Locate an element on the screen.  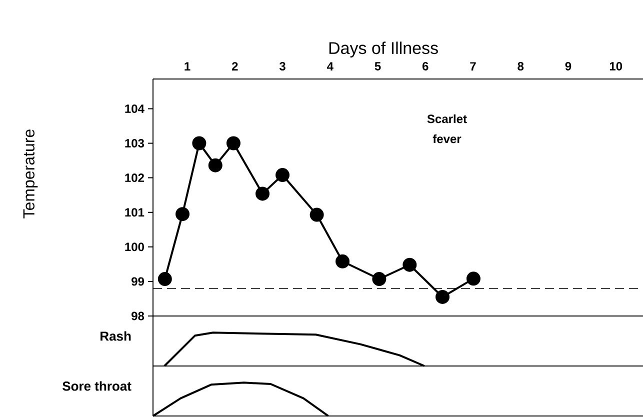
text: Scarlet fever is located at coordinates (447, 129).